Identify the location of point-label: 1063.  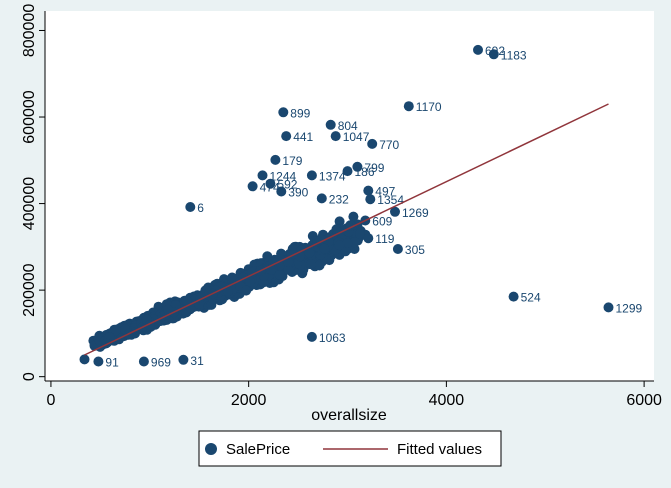
(332, 338).